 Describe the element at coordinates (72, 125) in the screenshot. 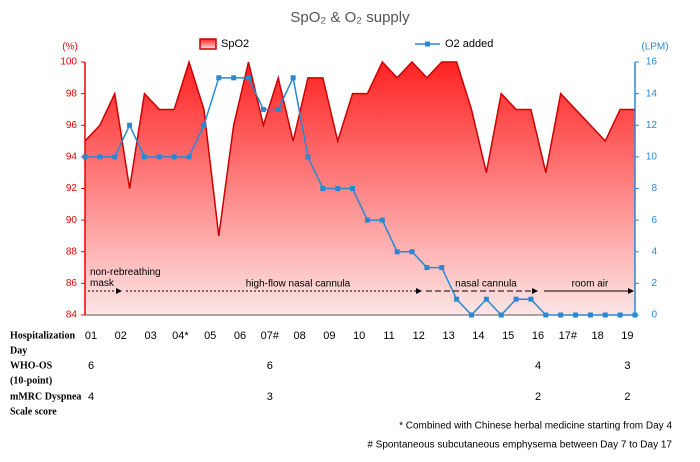

I see `y-tick-label: 96` at that location.